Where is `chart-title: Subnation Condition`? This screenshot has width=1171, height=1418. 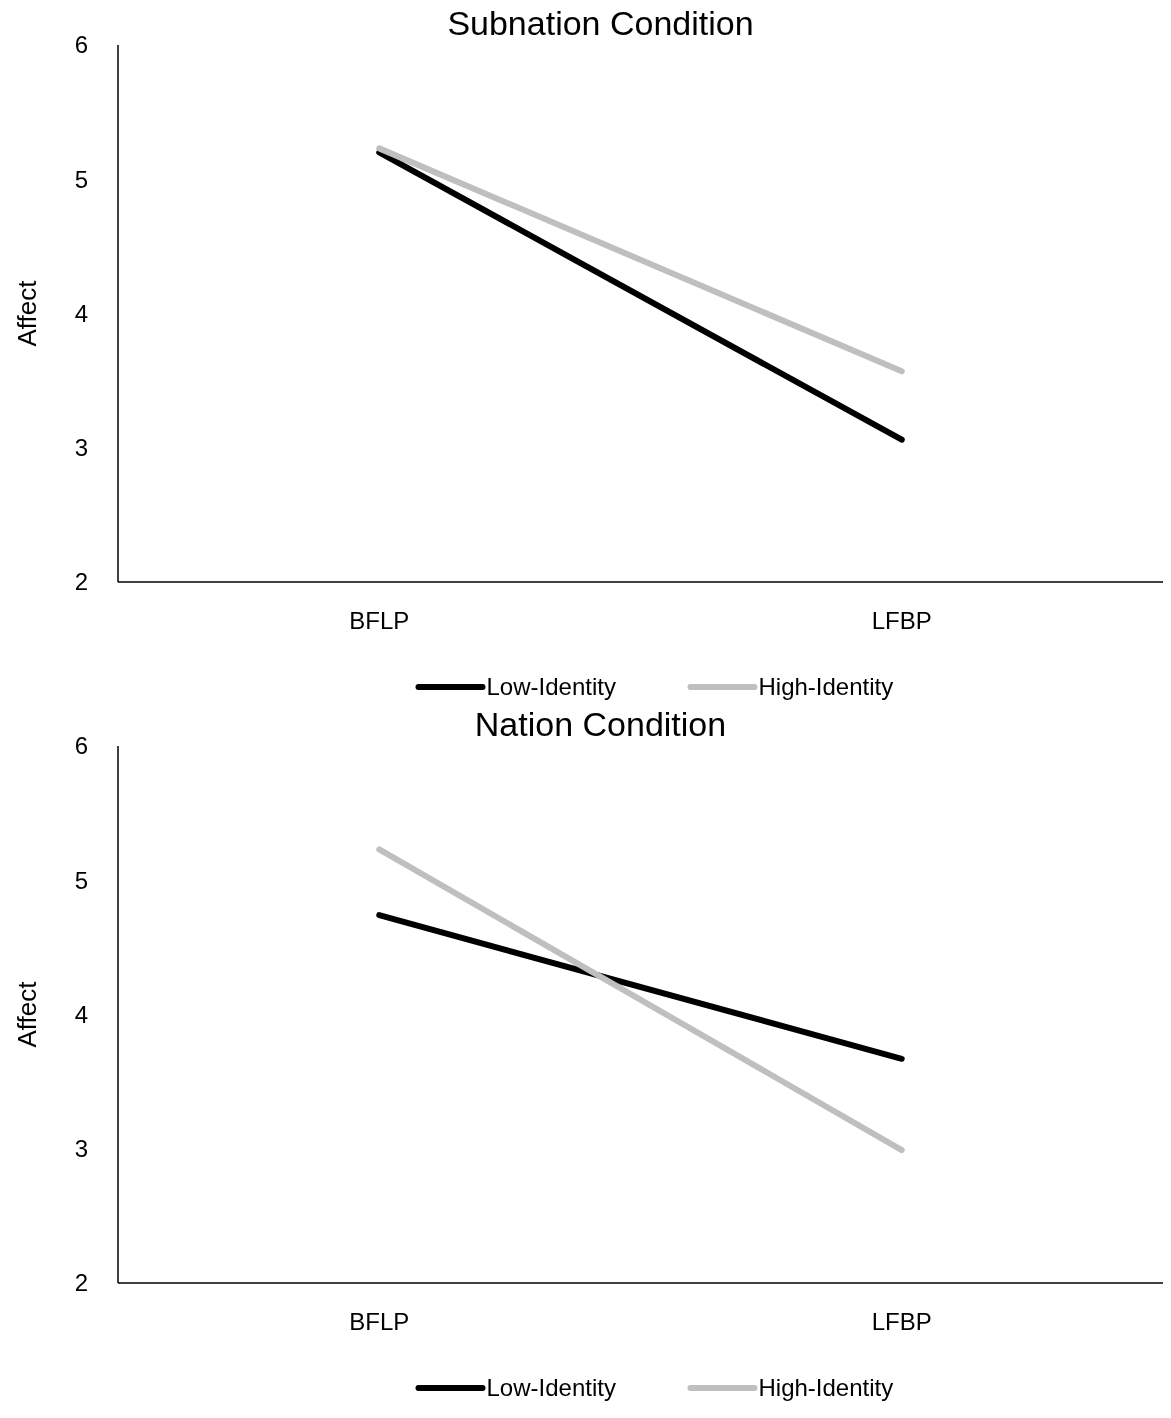
chart-title: Subnation Condition is located at coordinates (600, 23).